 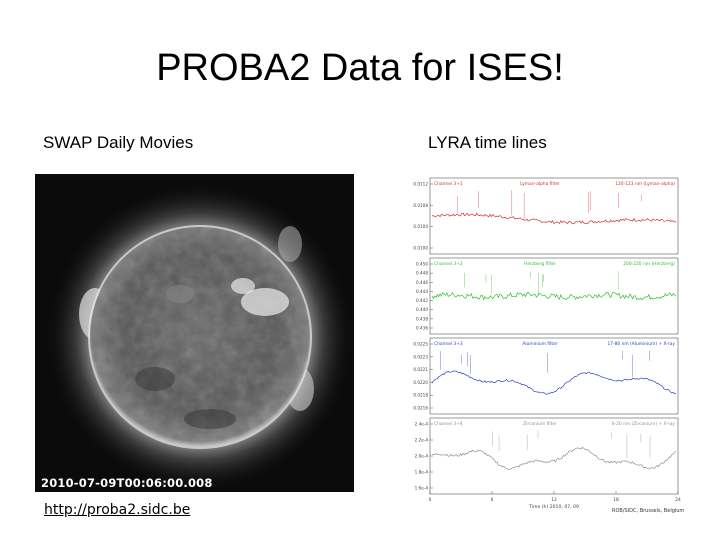 What do you see at coordinates (492, 500) in the screenshot?
I see `lyra-xtick-label-1: 6` at bounding box center [492, 500].